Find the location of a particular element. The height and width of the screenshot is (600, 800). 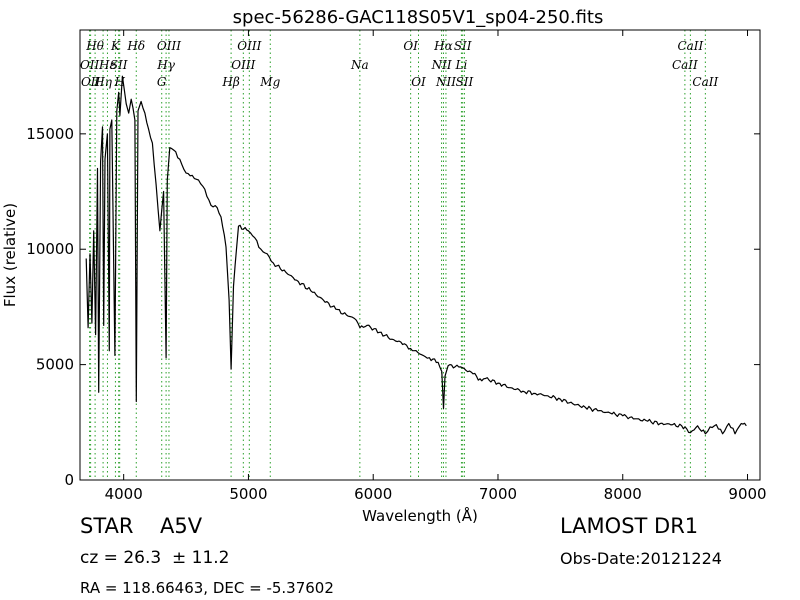

y-tick-label: 15000 is located at coordinates (50, 134).